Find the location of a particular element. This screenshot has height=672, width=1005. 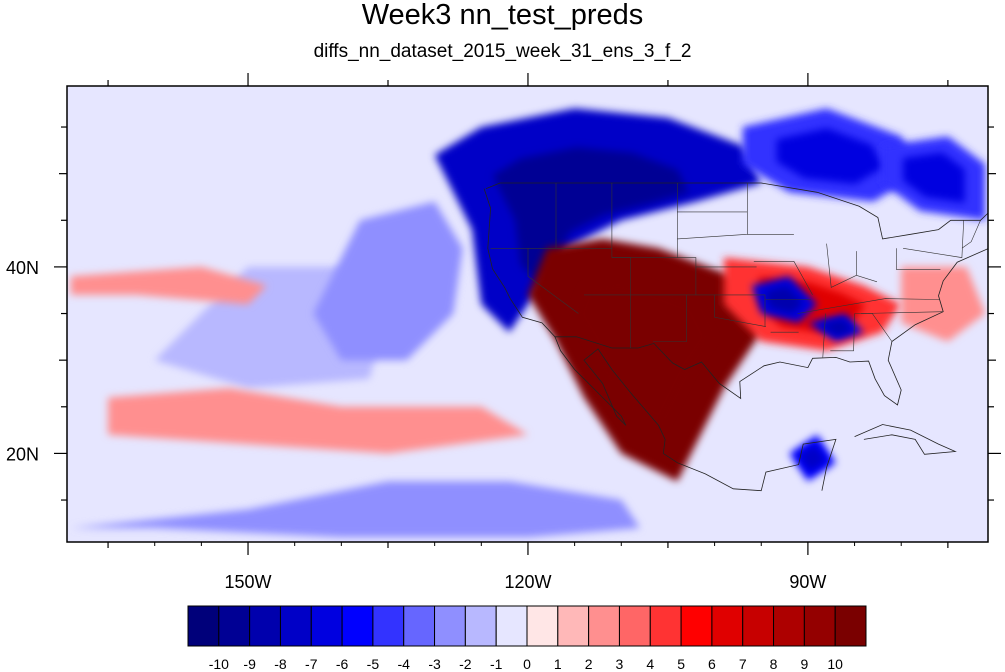

colorbar-label: 7 is located at coordinates (743, 664).